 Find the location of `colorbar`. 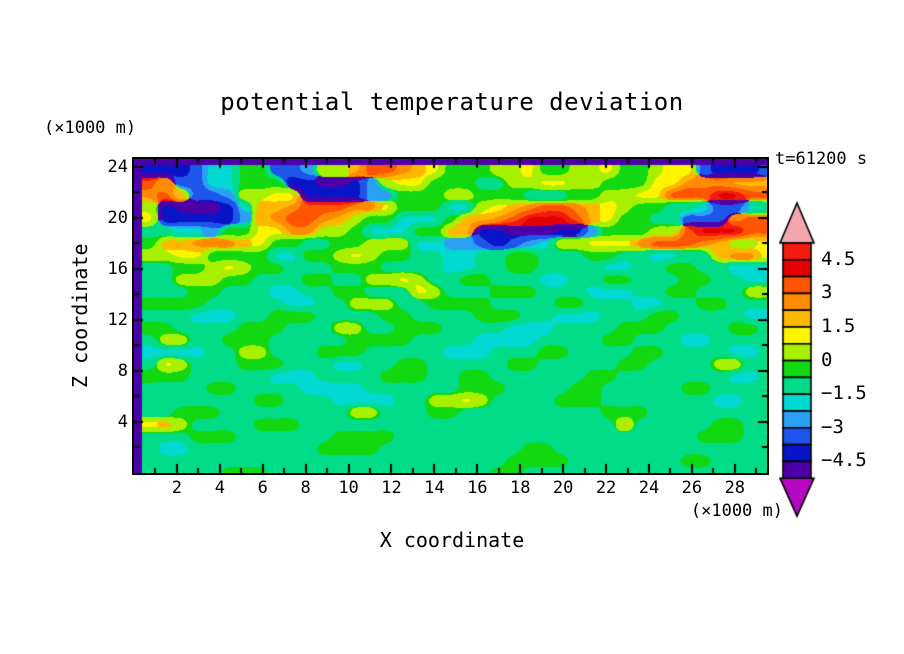

colorbar is located at coordinates (798, 360).